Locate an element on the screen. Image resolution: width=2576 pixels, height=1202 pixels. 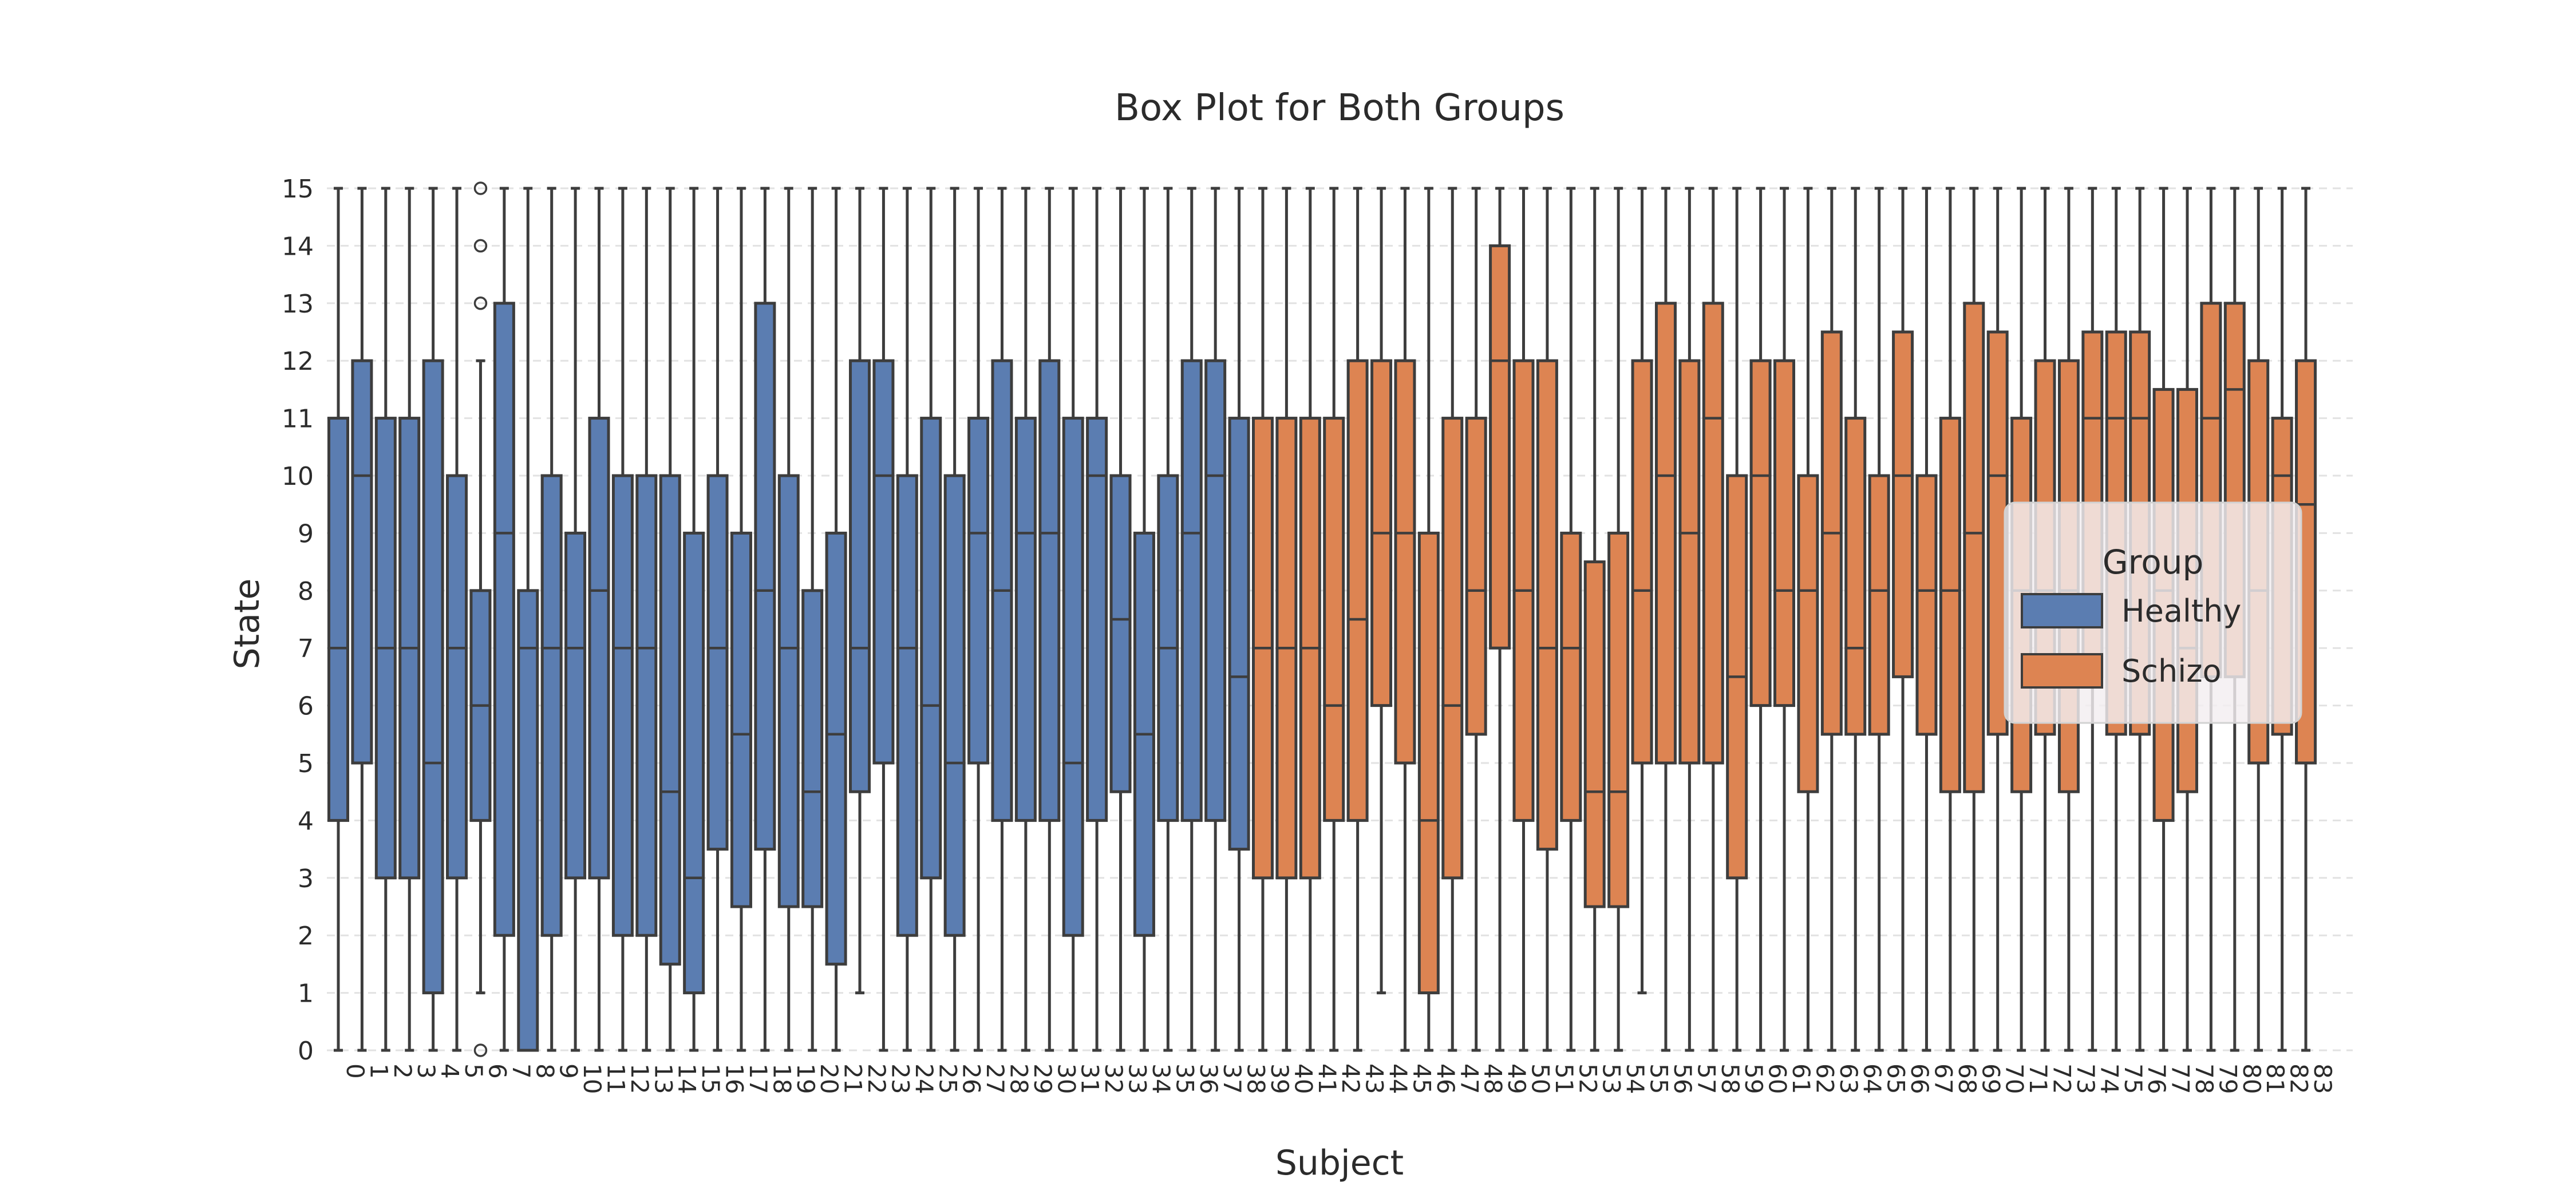
x-tick-label-18: 18 is located at coordinates (782, 1079).